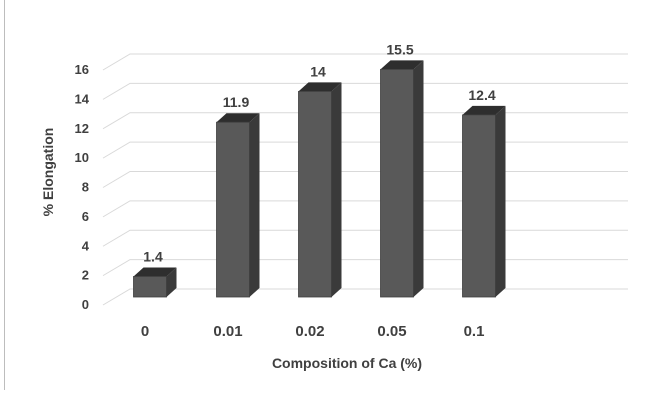 The height and width of the screenshot is (394, 652). I want to click on y-axis-title: % Elongation, so click(48, 172).